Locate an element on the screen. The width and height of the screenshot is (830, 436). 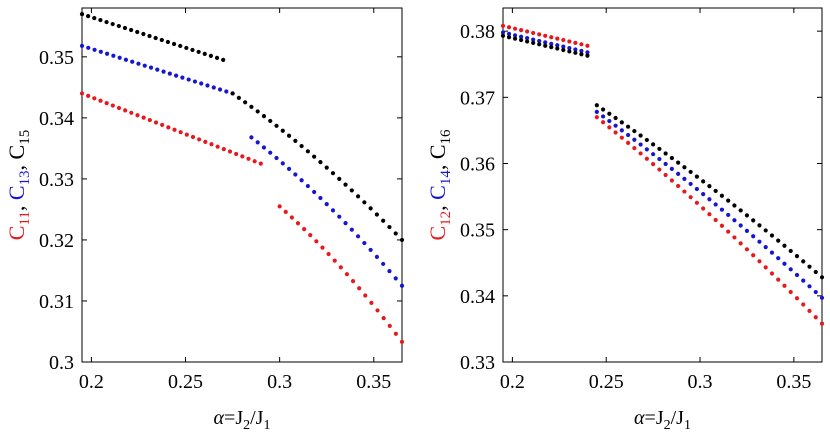
x-tick-label: 0.2 is located at coordinates (512, 382).